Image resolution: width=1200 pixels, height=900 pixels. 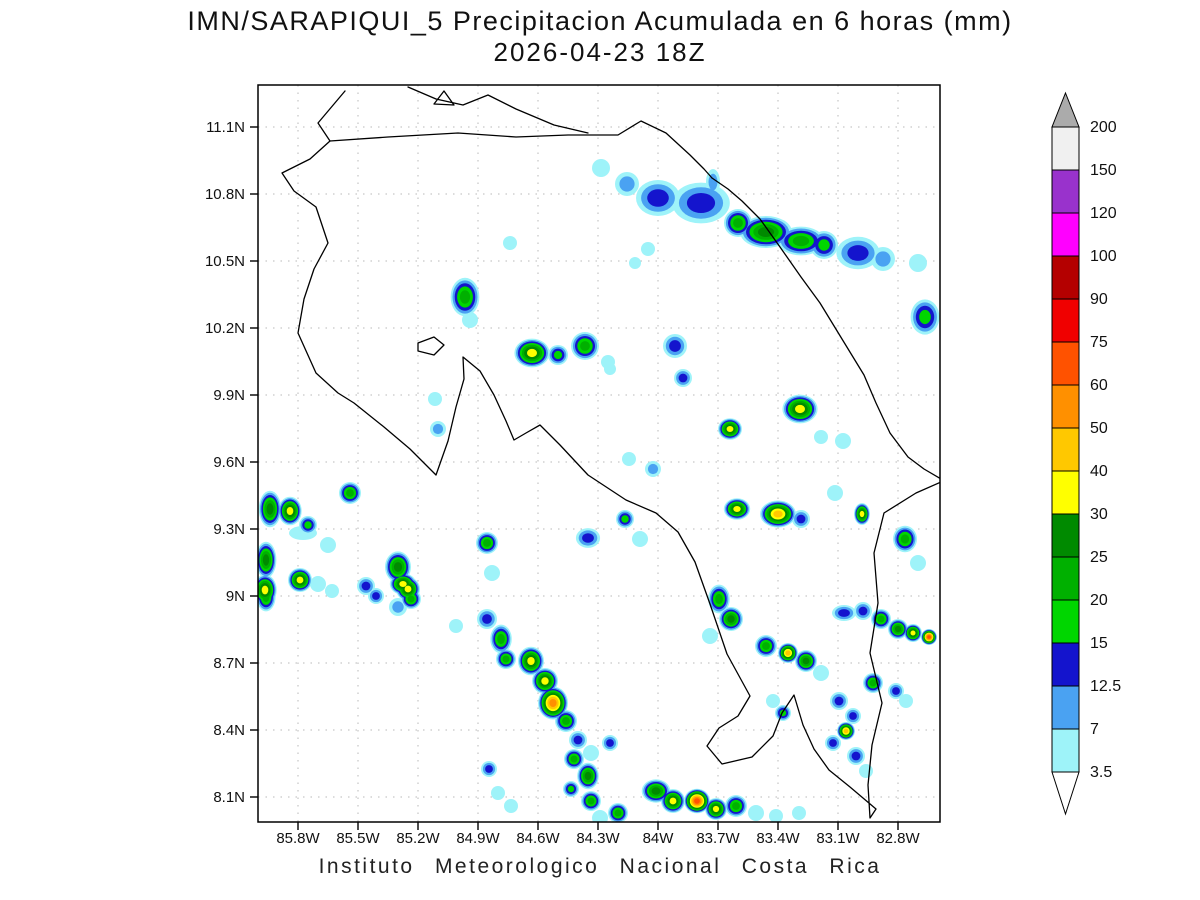 I want to click on svg-text: 83.1W, so click(x=838, y=838).